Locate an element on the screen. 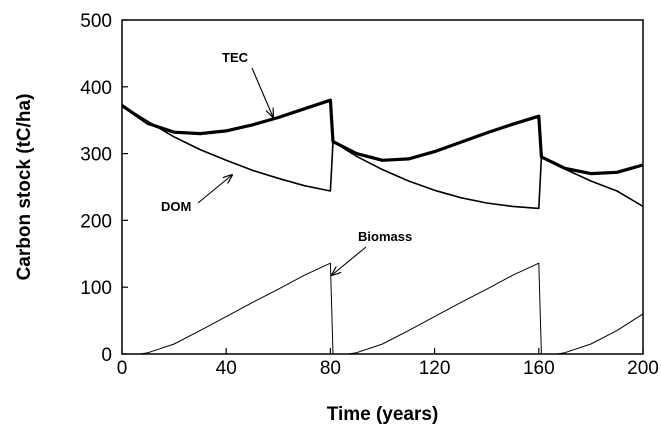  annotation-label-biomass: Biomass is located at coordinates (385, 236).